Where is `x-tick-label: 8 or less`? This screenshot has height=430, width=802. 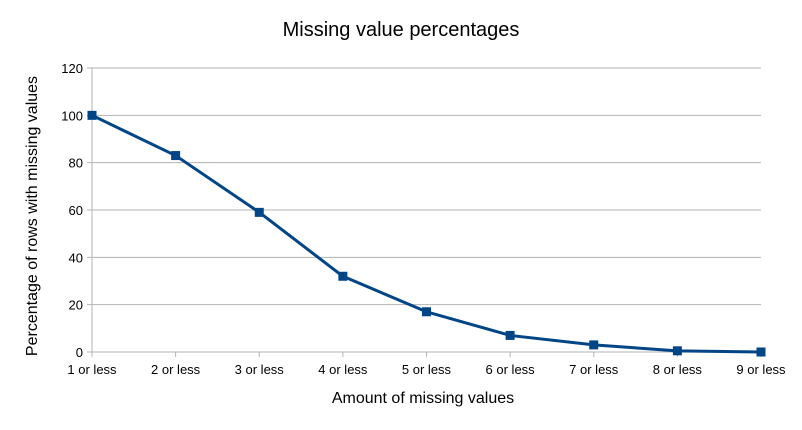 x-tick-label: 8 or less is located at coordinates (678, 369).